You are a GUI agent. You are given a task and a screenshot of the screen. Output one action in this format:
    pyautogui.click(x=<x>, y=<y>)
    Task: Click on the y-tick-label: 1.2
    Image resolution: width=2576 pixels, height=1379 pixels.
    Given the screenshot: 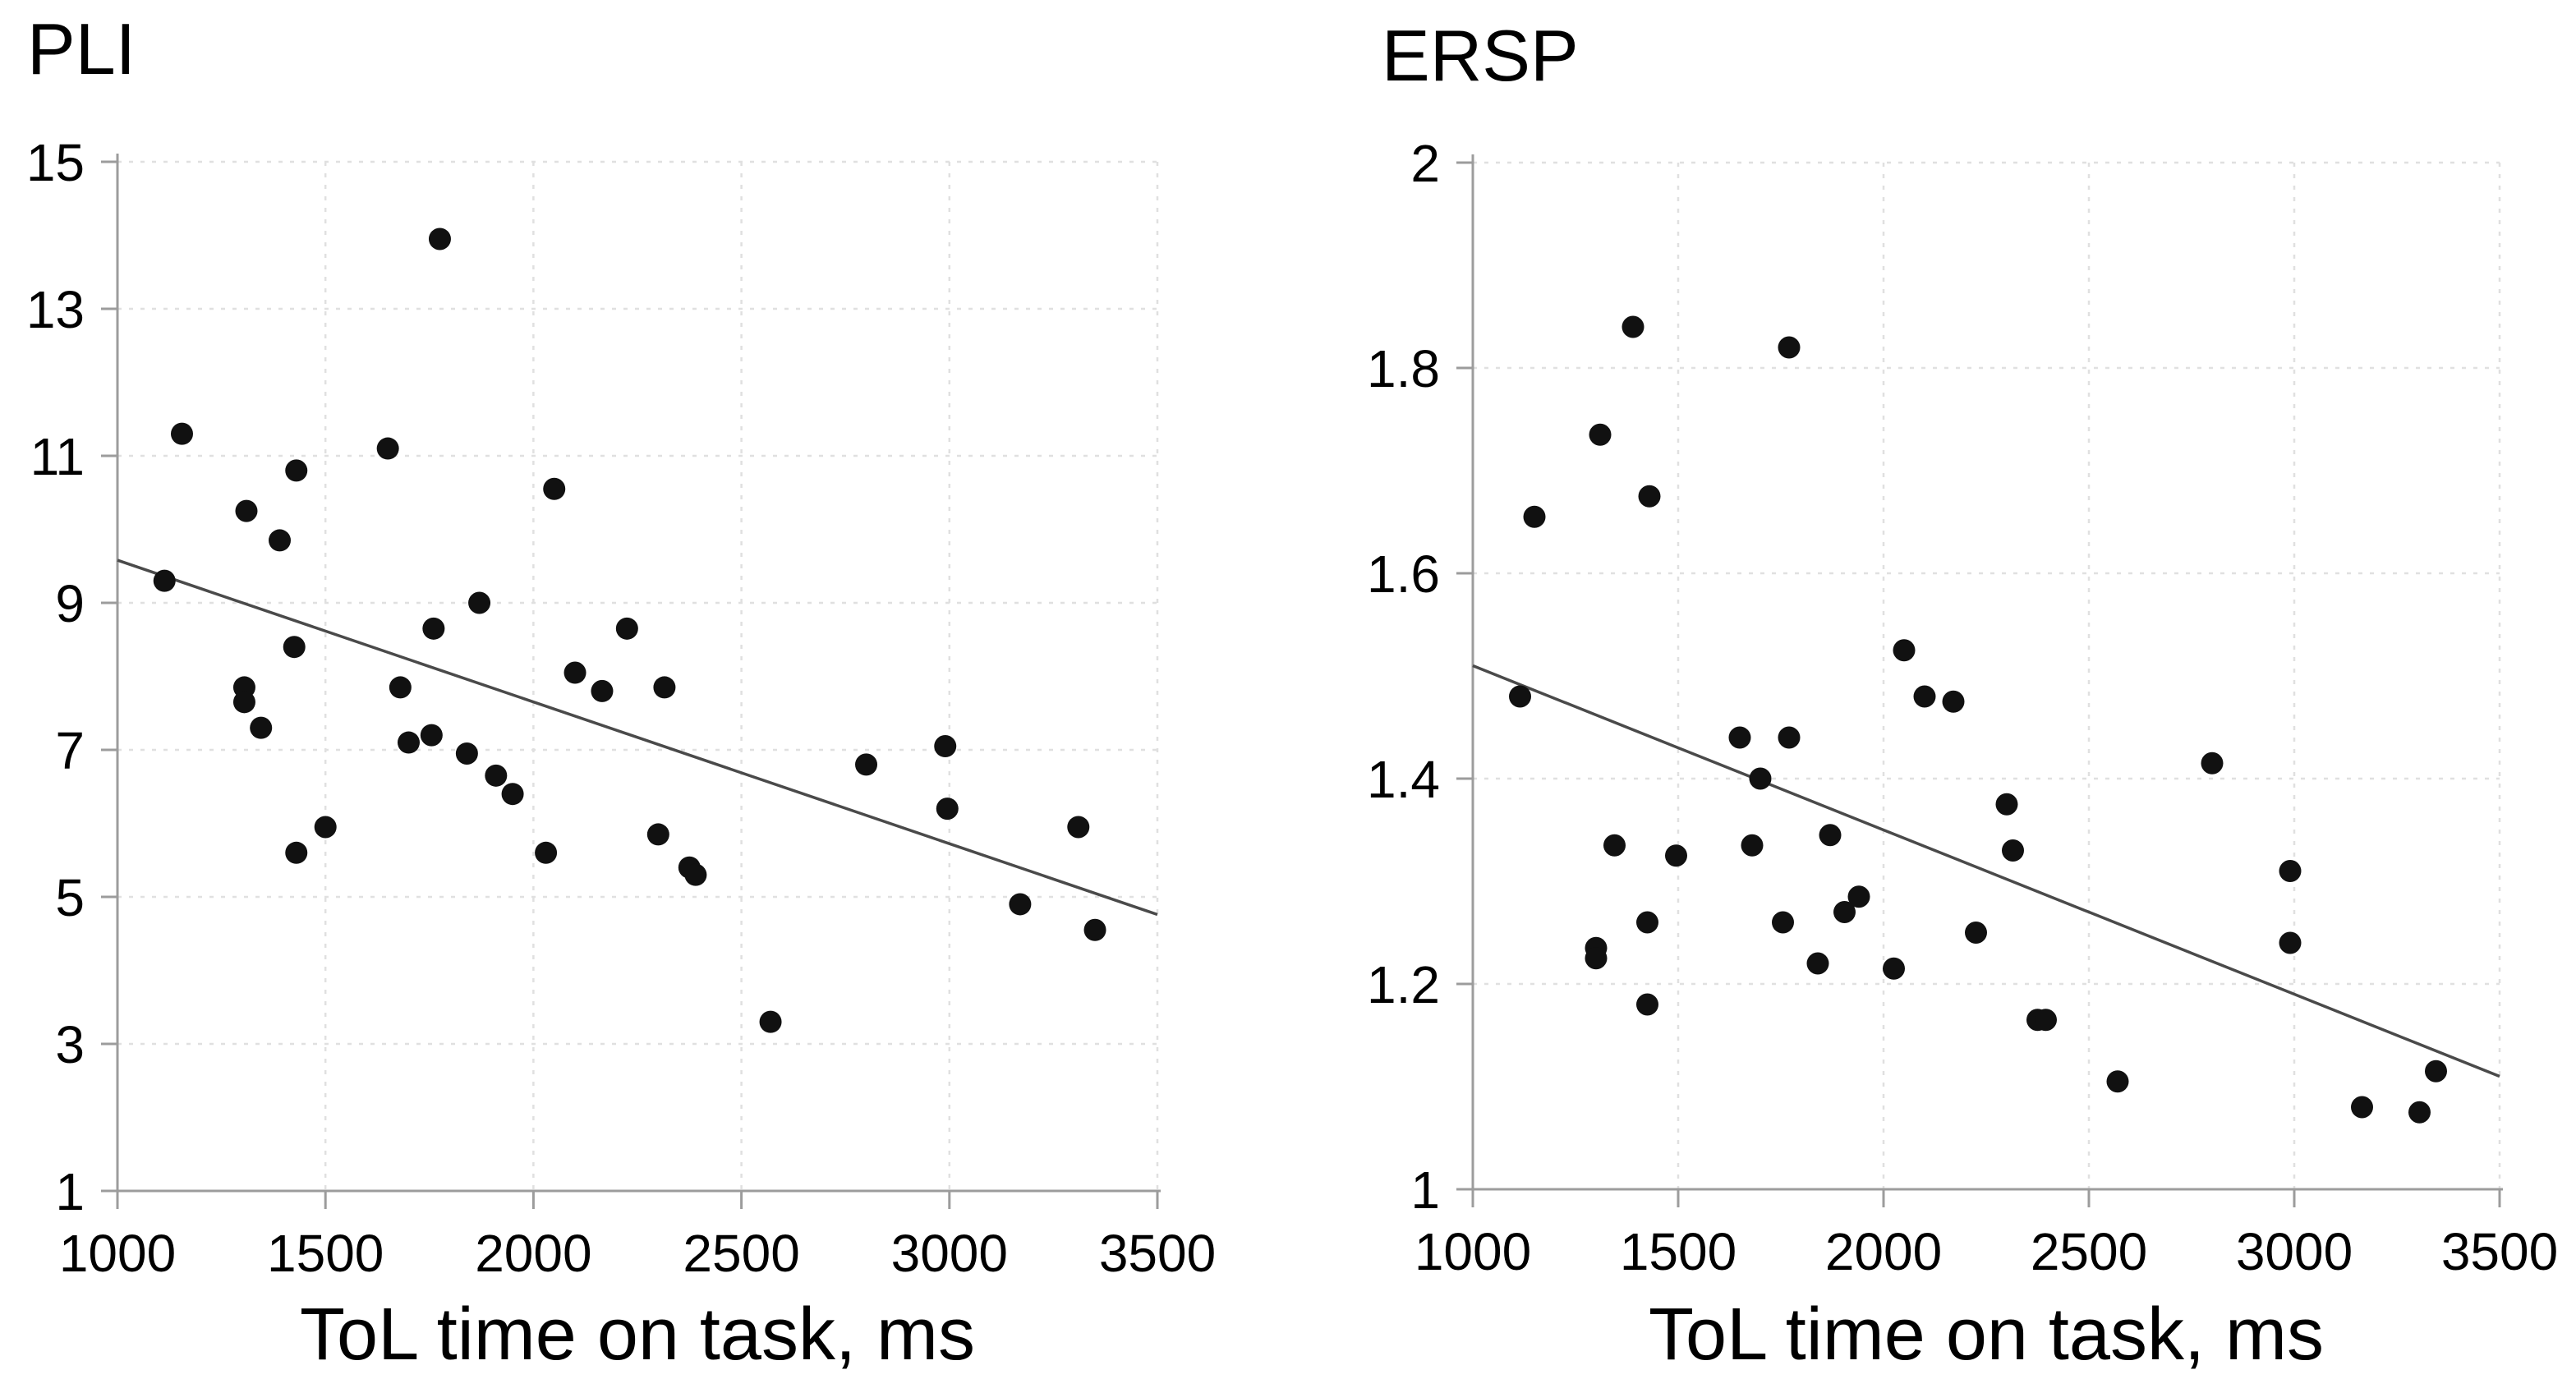 What is the action you would take?
    pyautogui.click(x=1403, y=984)
    